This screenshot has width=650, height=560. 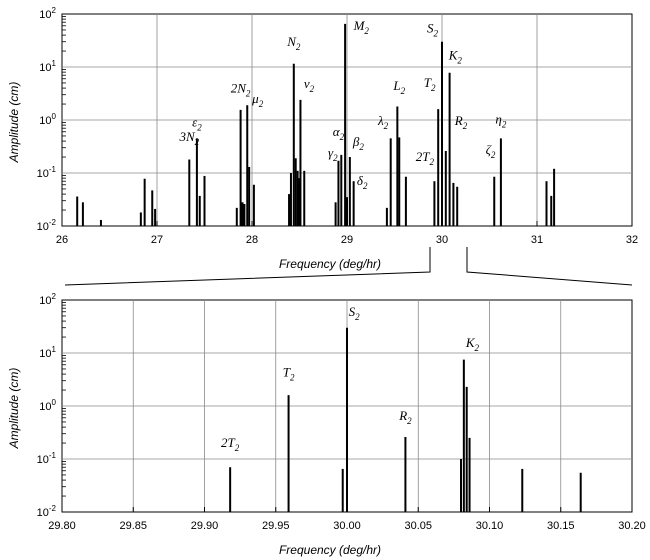 I want to click on constituent-label: ν2, so click(x=309, y=85).